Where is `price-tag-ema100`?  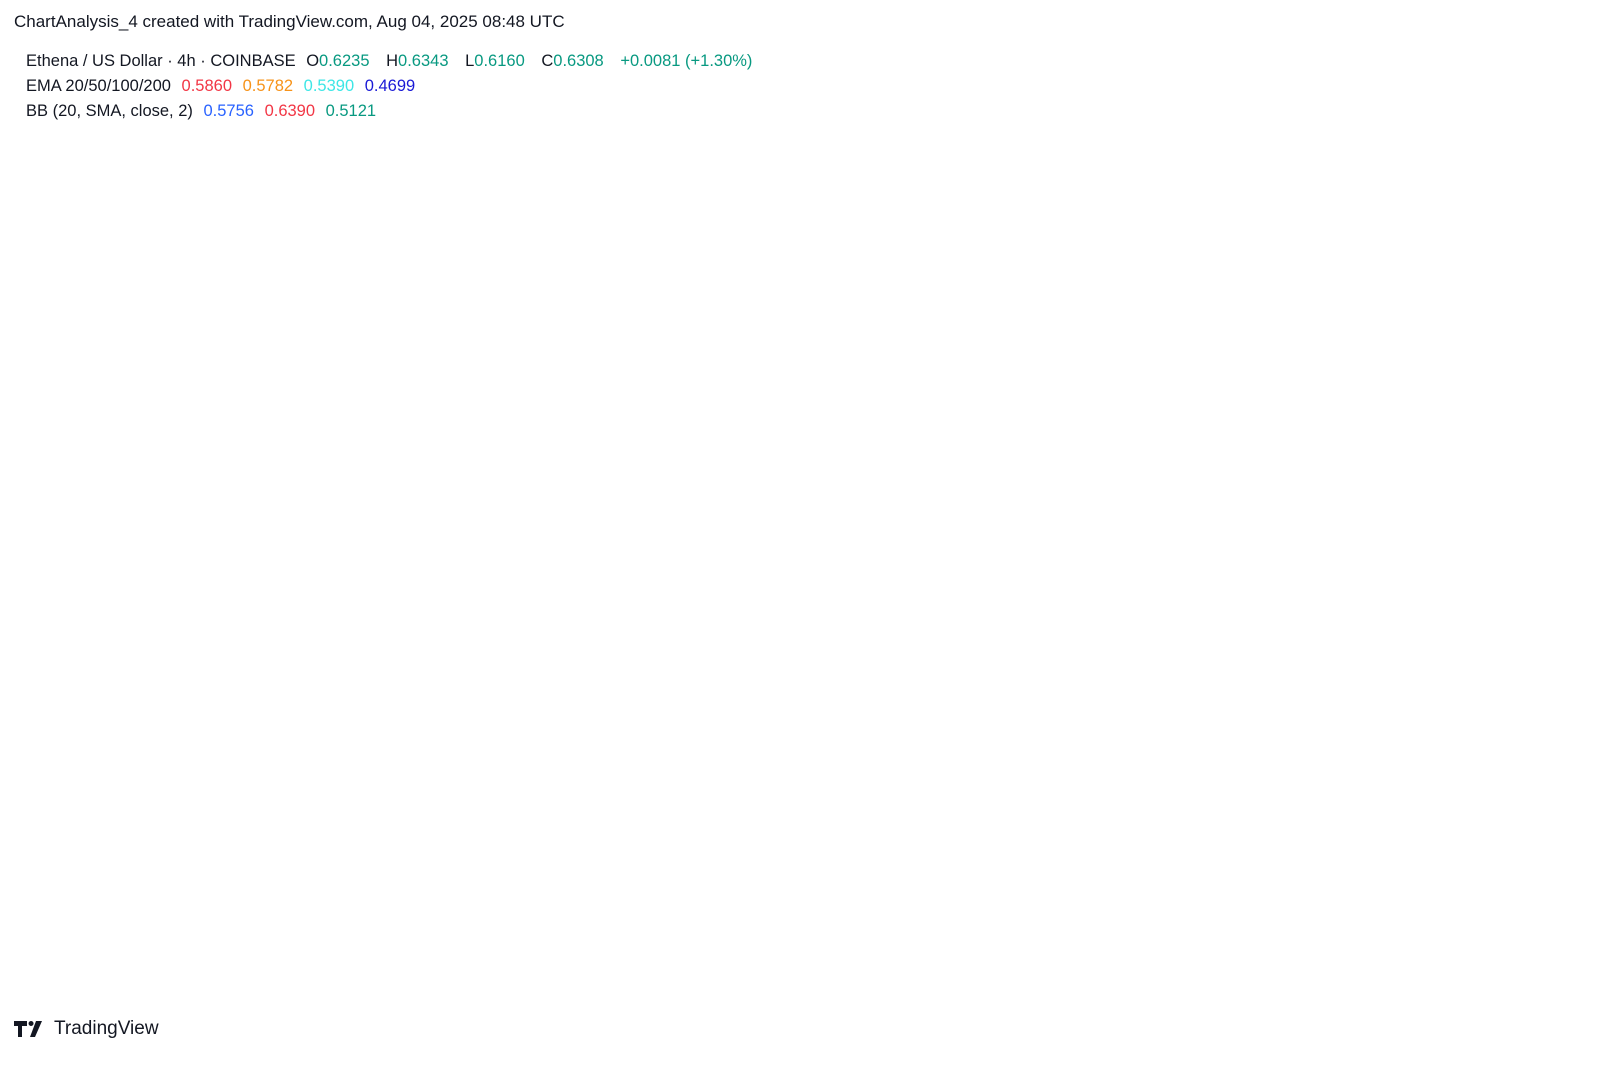
price-tag-ema100 is located at coordinates (1552, 474).